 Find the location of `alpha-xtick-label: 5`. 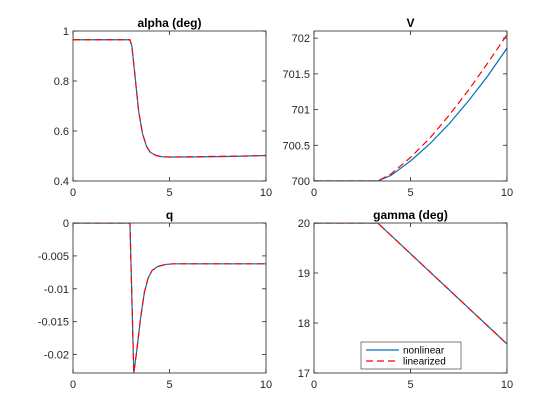

alpha-xtick-label: 5 is located at coordinates (169, 193).